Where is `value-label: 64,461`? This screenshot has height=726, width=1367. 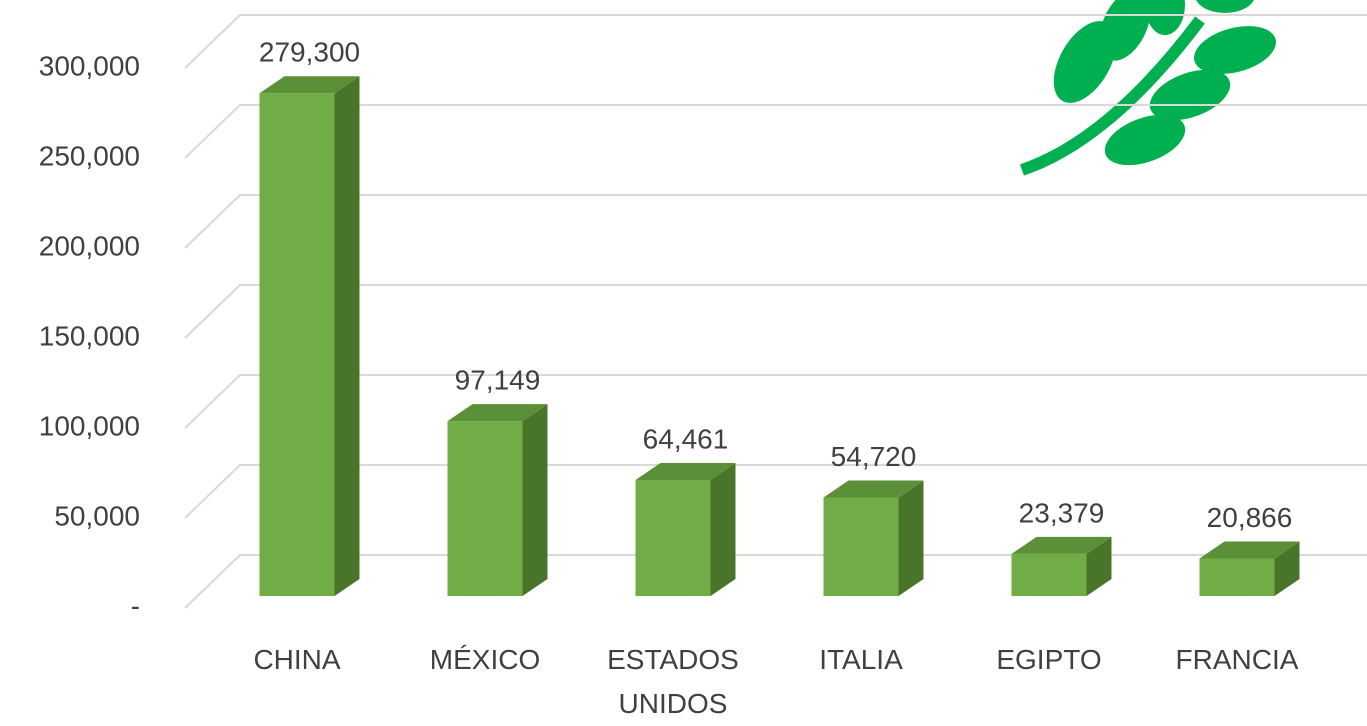 value-label: 64,461 is located at coordinates (686, 438).